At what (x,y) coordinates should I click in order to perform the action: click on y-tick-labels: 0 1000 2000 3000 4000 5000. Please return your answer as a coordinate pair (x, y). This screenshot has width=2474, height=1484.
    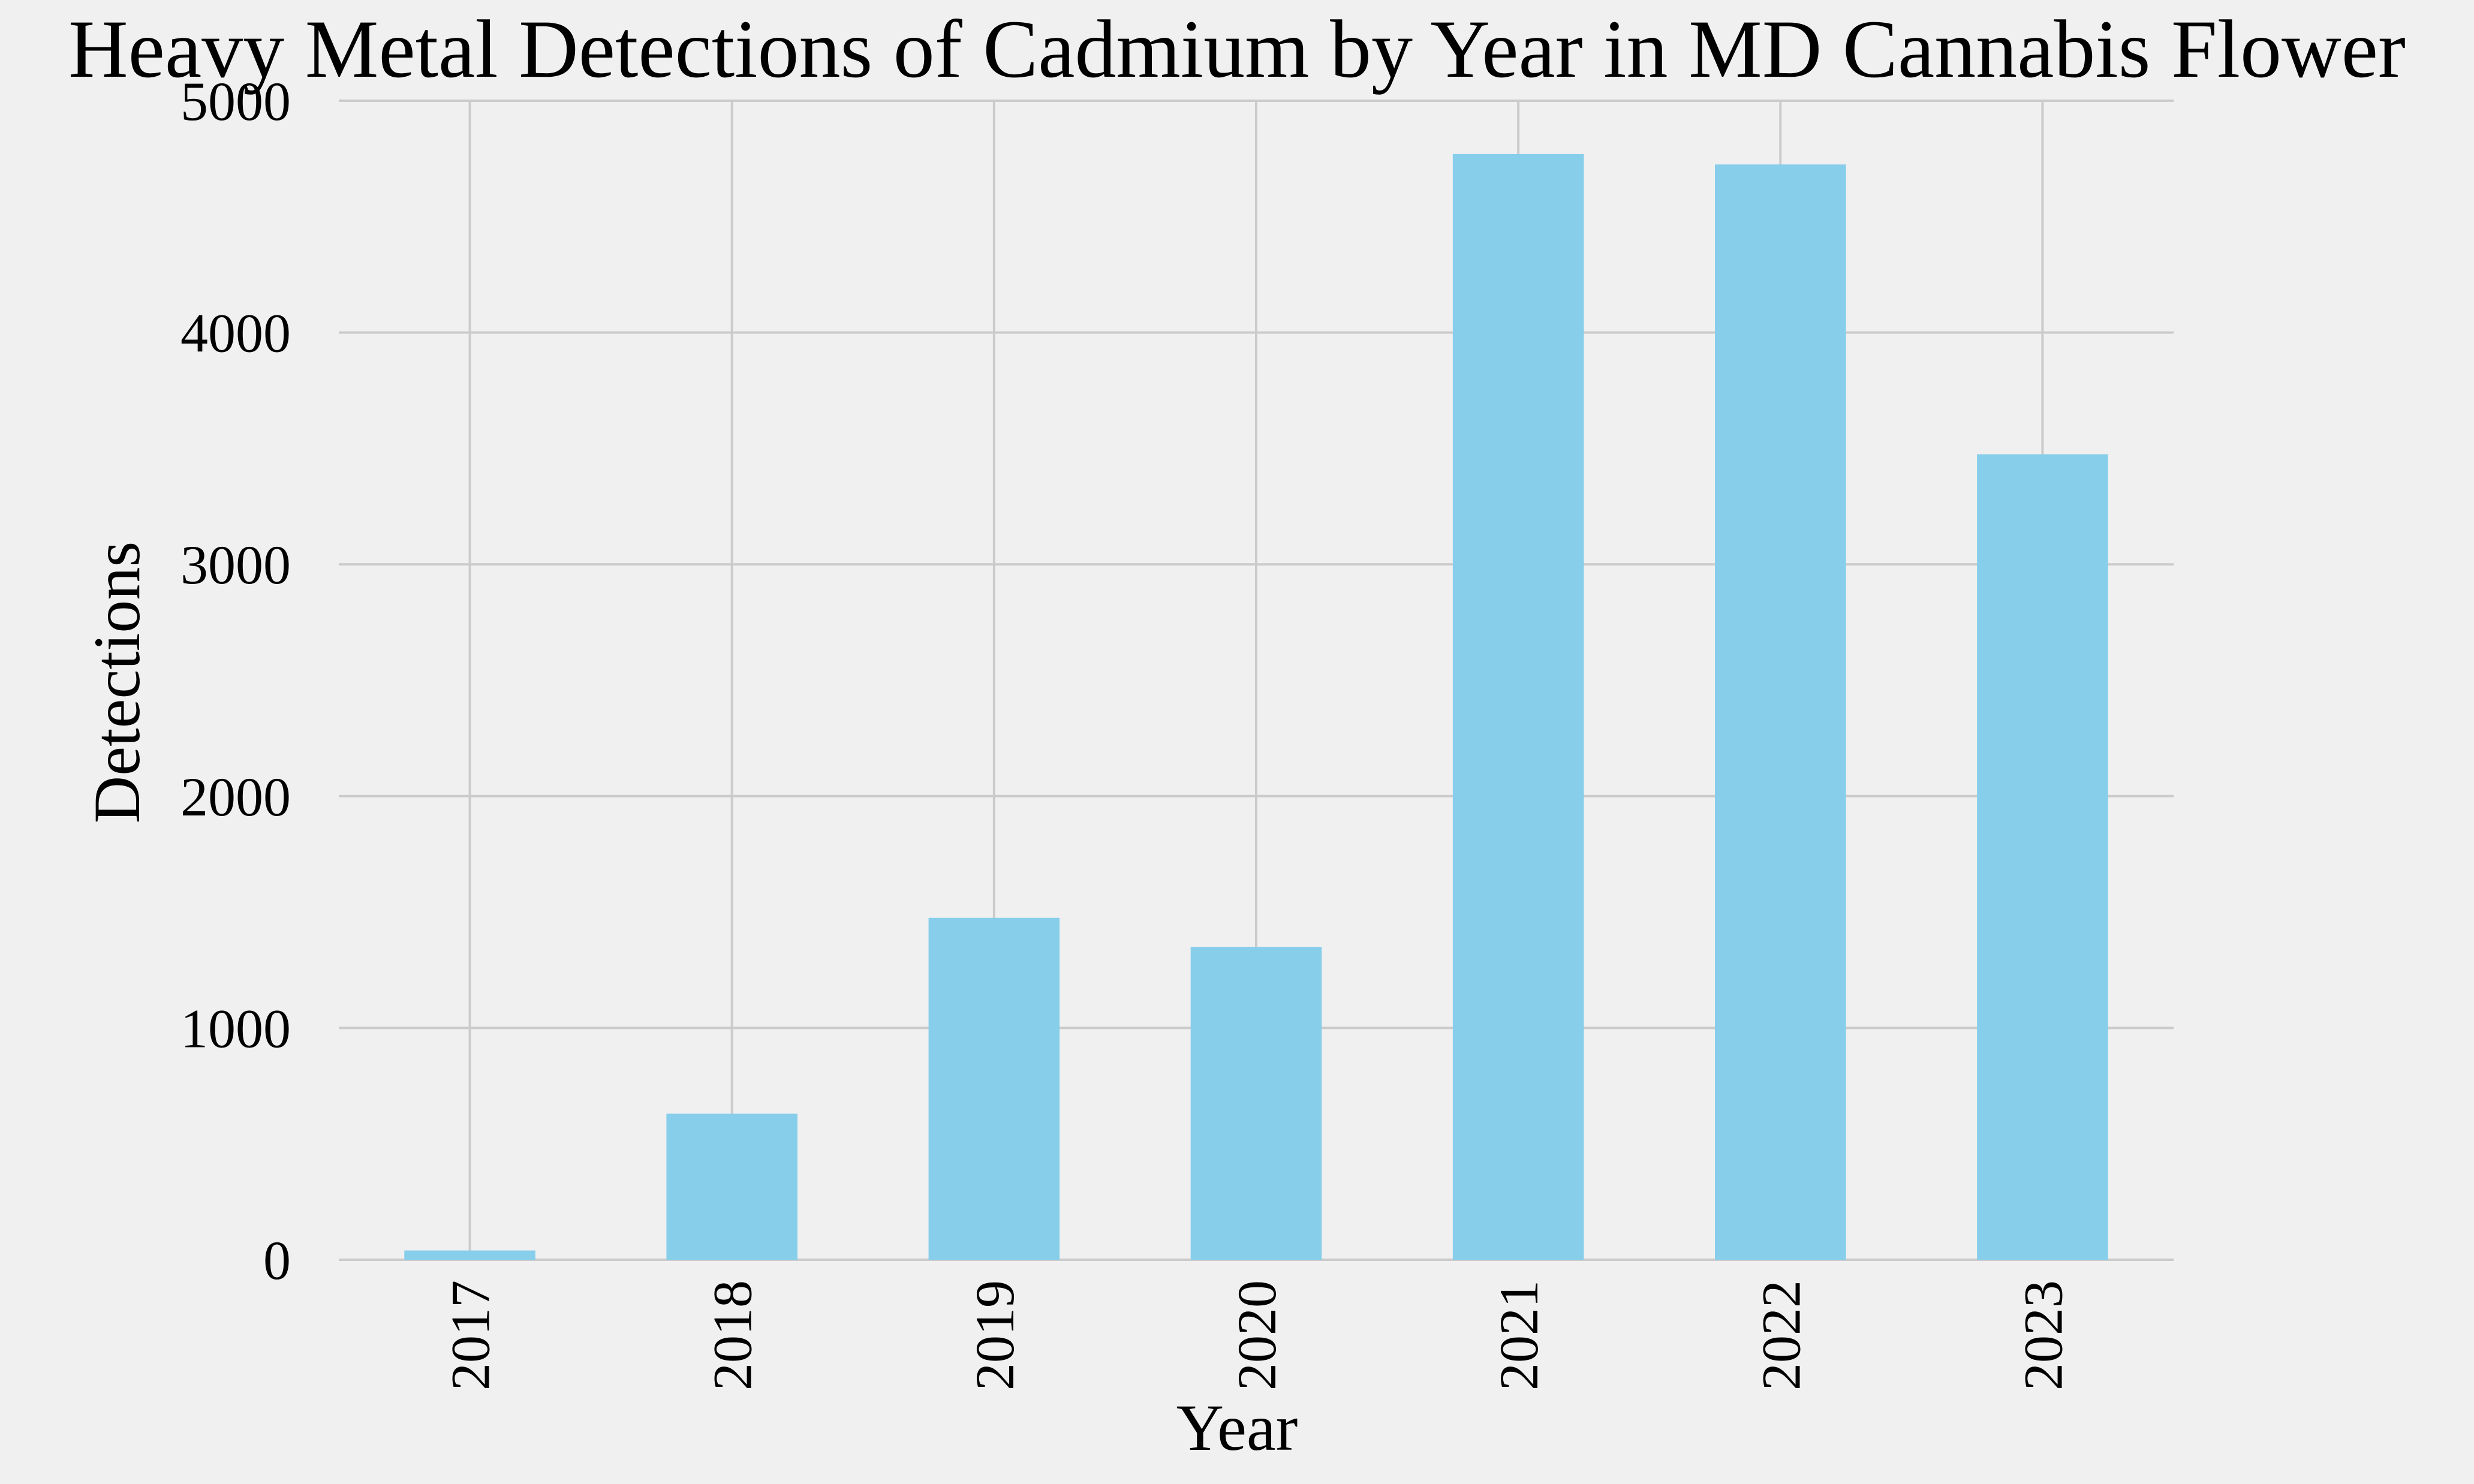
    Looking at the image, I should click on (235, 681).